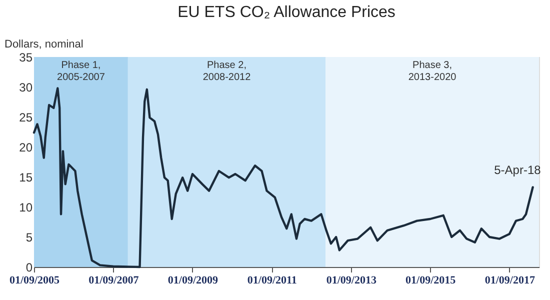 The width and height of the screenshot is (550, 300). Describe the element at coordinates (26, 57) in the screenshot. I see `y-tick-label: 35` at that location.